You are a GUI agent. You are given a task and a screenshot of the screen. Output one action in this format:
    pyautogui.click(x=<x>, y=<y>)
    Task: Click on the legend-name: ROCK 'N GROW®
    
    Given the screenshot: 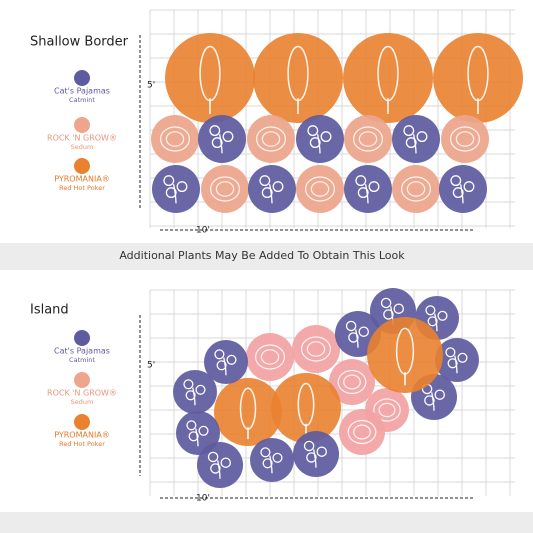 What is the action you would take?
    pyautogui.click(x=82, y=138)
    